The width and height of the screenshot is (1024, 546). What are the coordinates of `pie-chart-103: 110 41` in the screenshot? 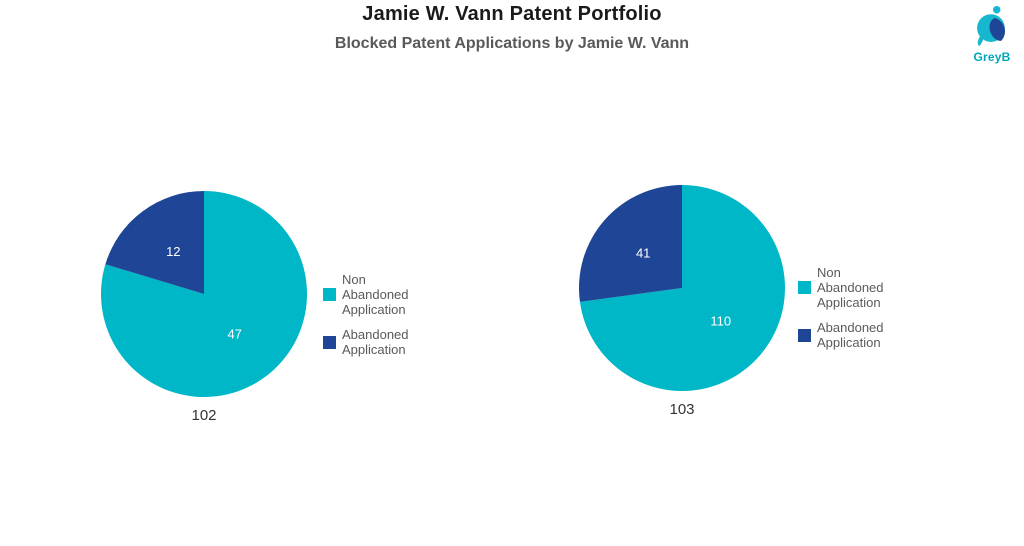 It's located at (682, 288).